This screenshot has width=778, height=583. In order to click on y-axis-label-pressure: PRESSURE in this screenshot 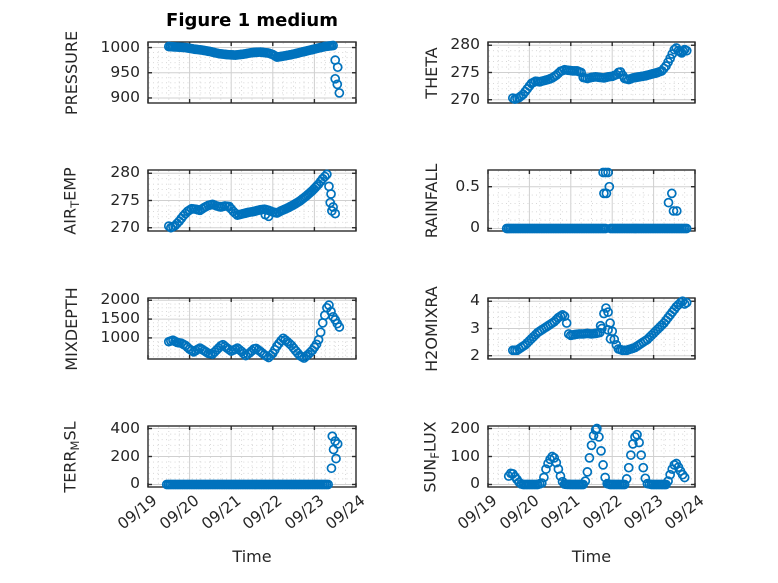, I will do `click(71, 72)`.